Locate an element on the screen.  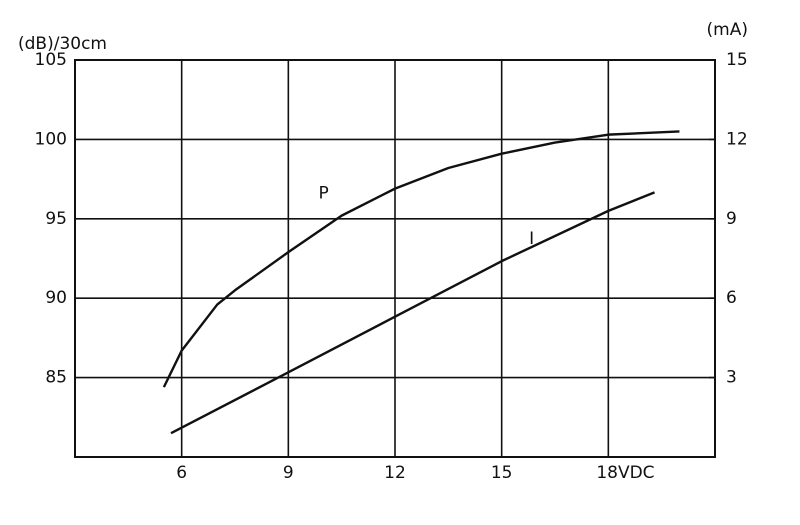
x-tick-label: 18VDC is located at coordinates (625, 473).